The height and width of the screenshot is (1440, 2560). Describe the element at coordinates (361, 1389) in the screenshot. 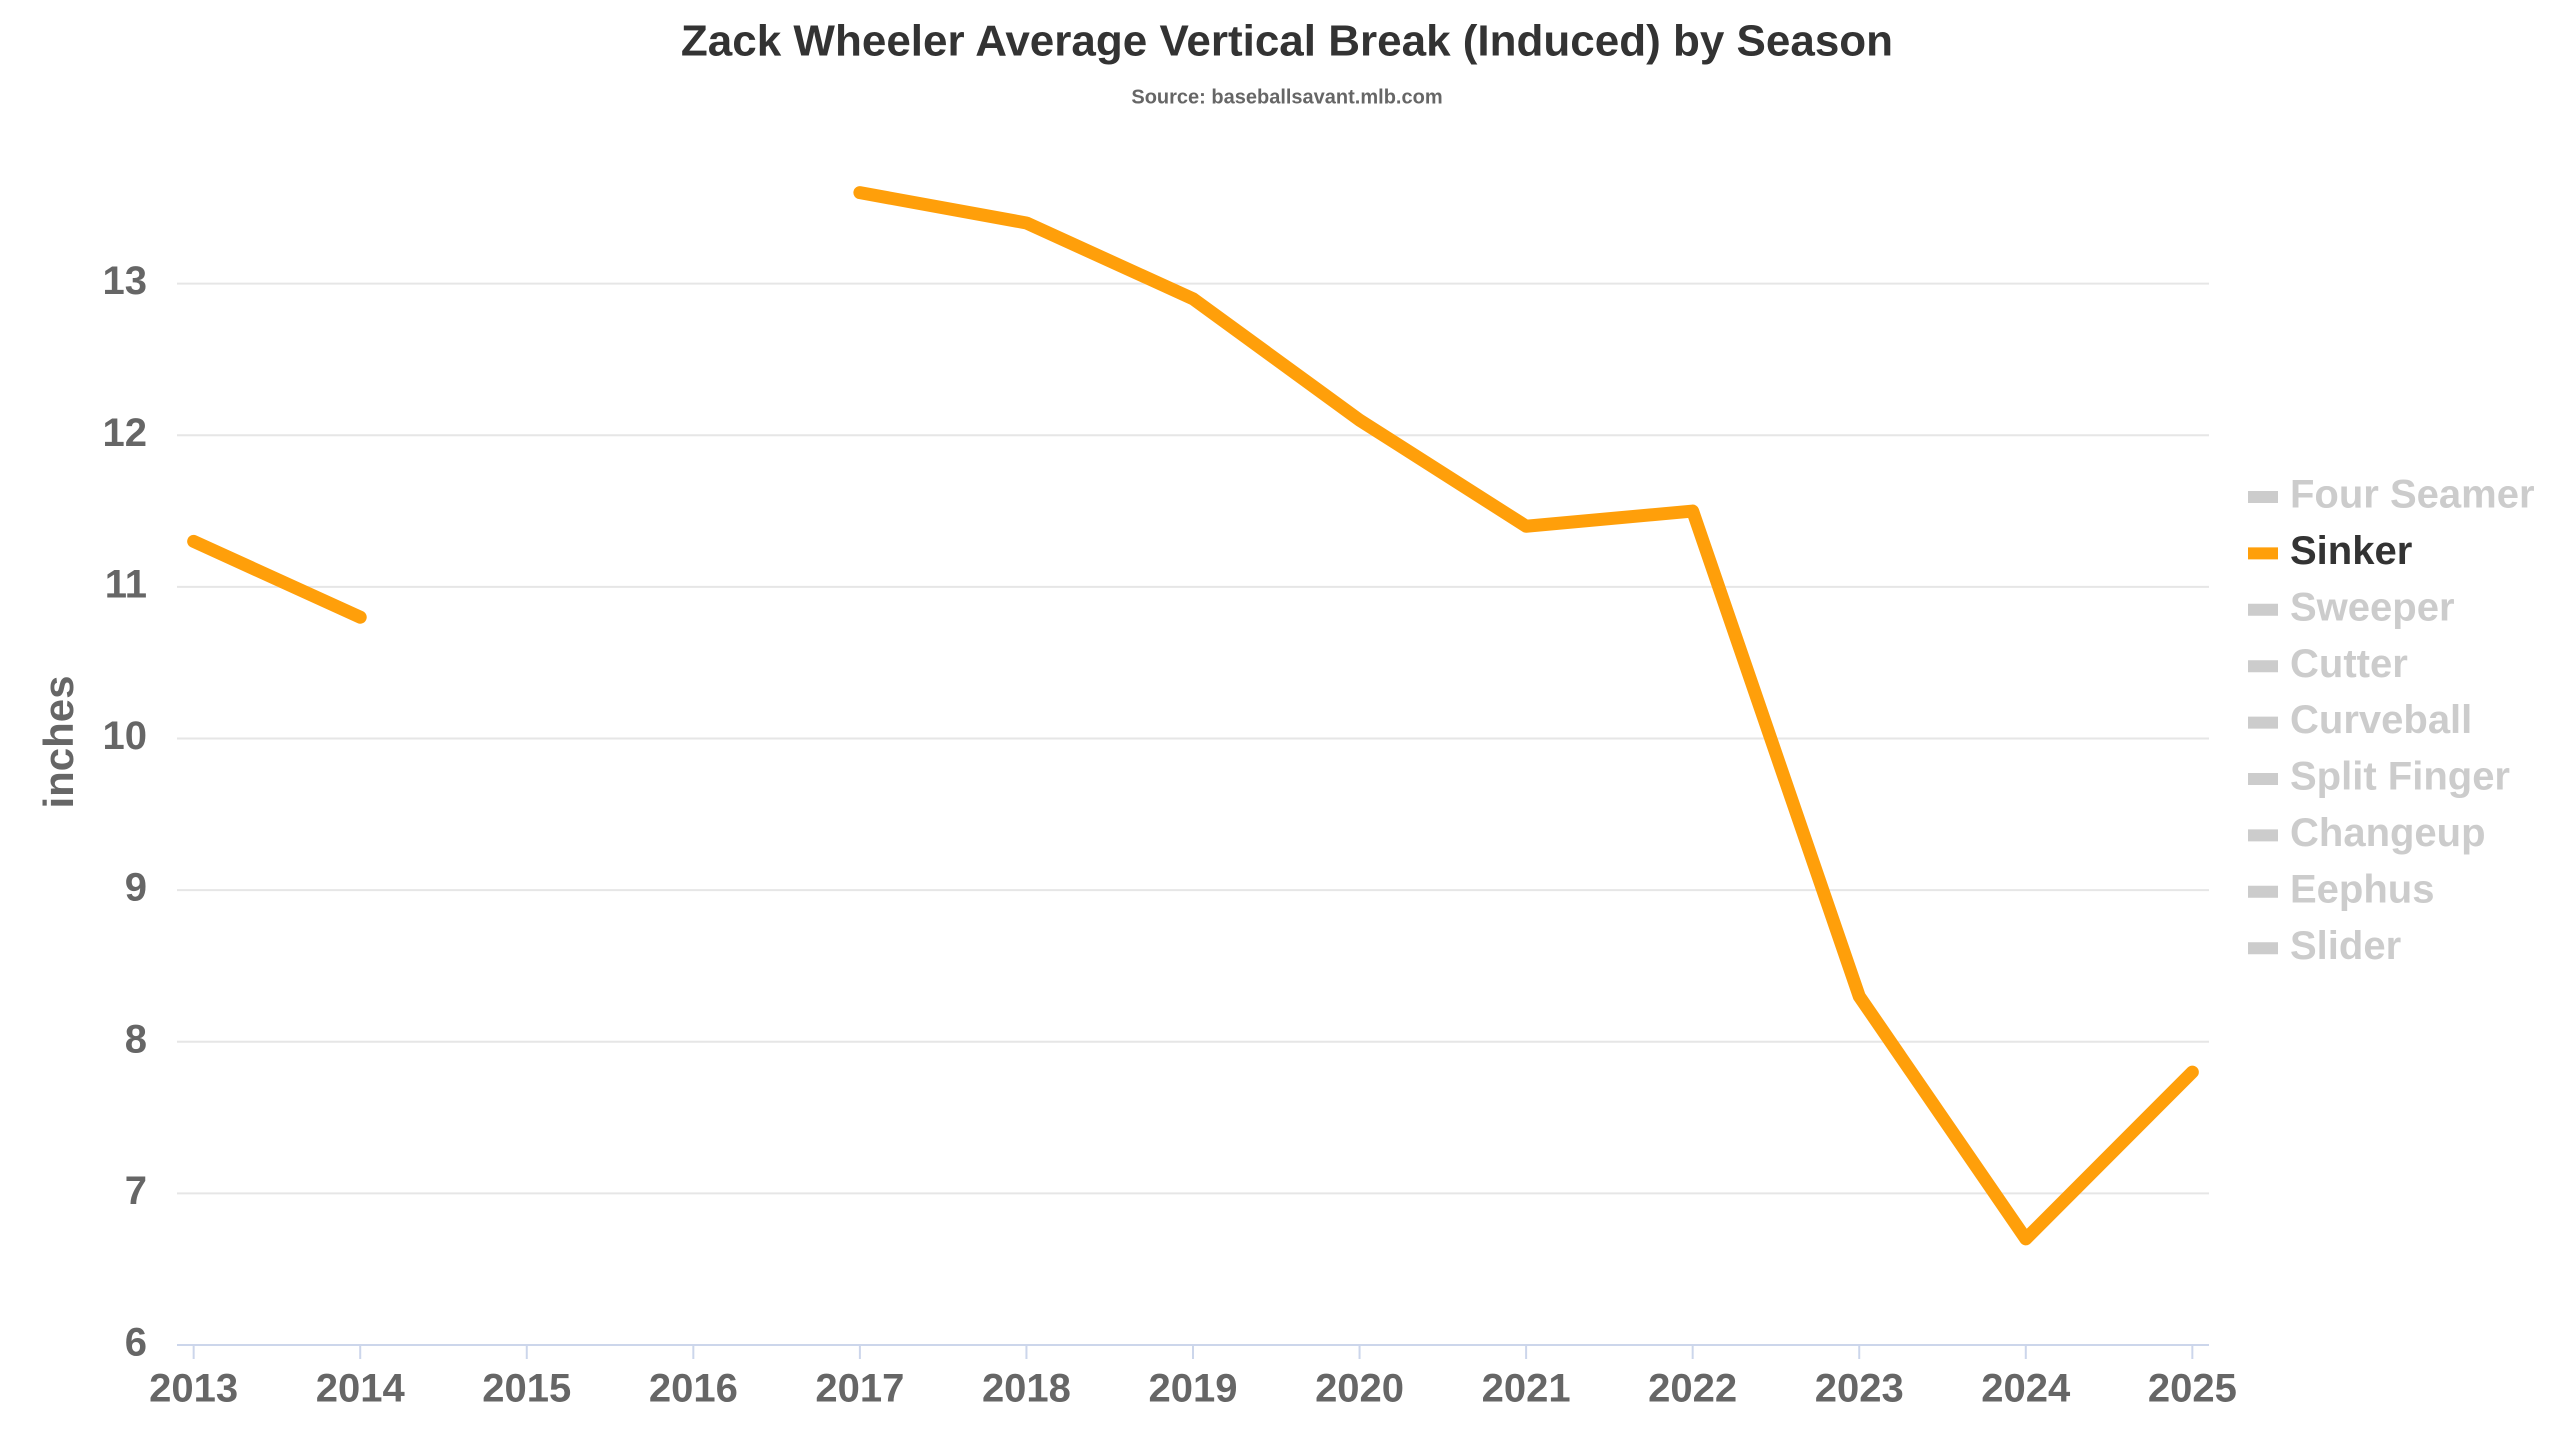

I see `x-tick-label: 2014` at that location.